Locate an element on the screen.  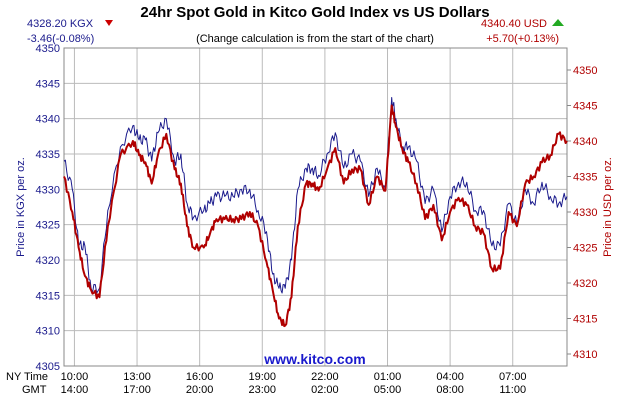
left-tick-label: 4340 is located at coordinates (48, 120).